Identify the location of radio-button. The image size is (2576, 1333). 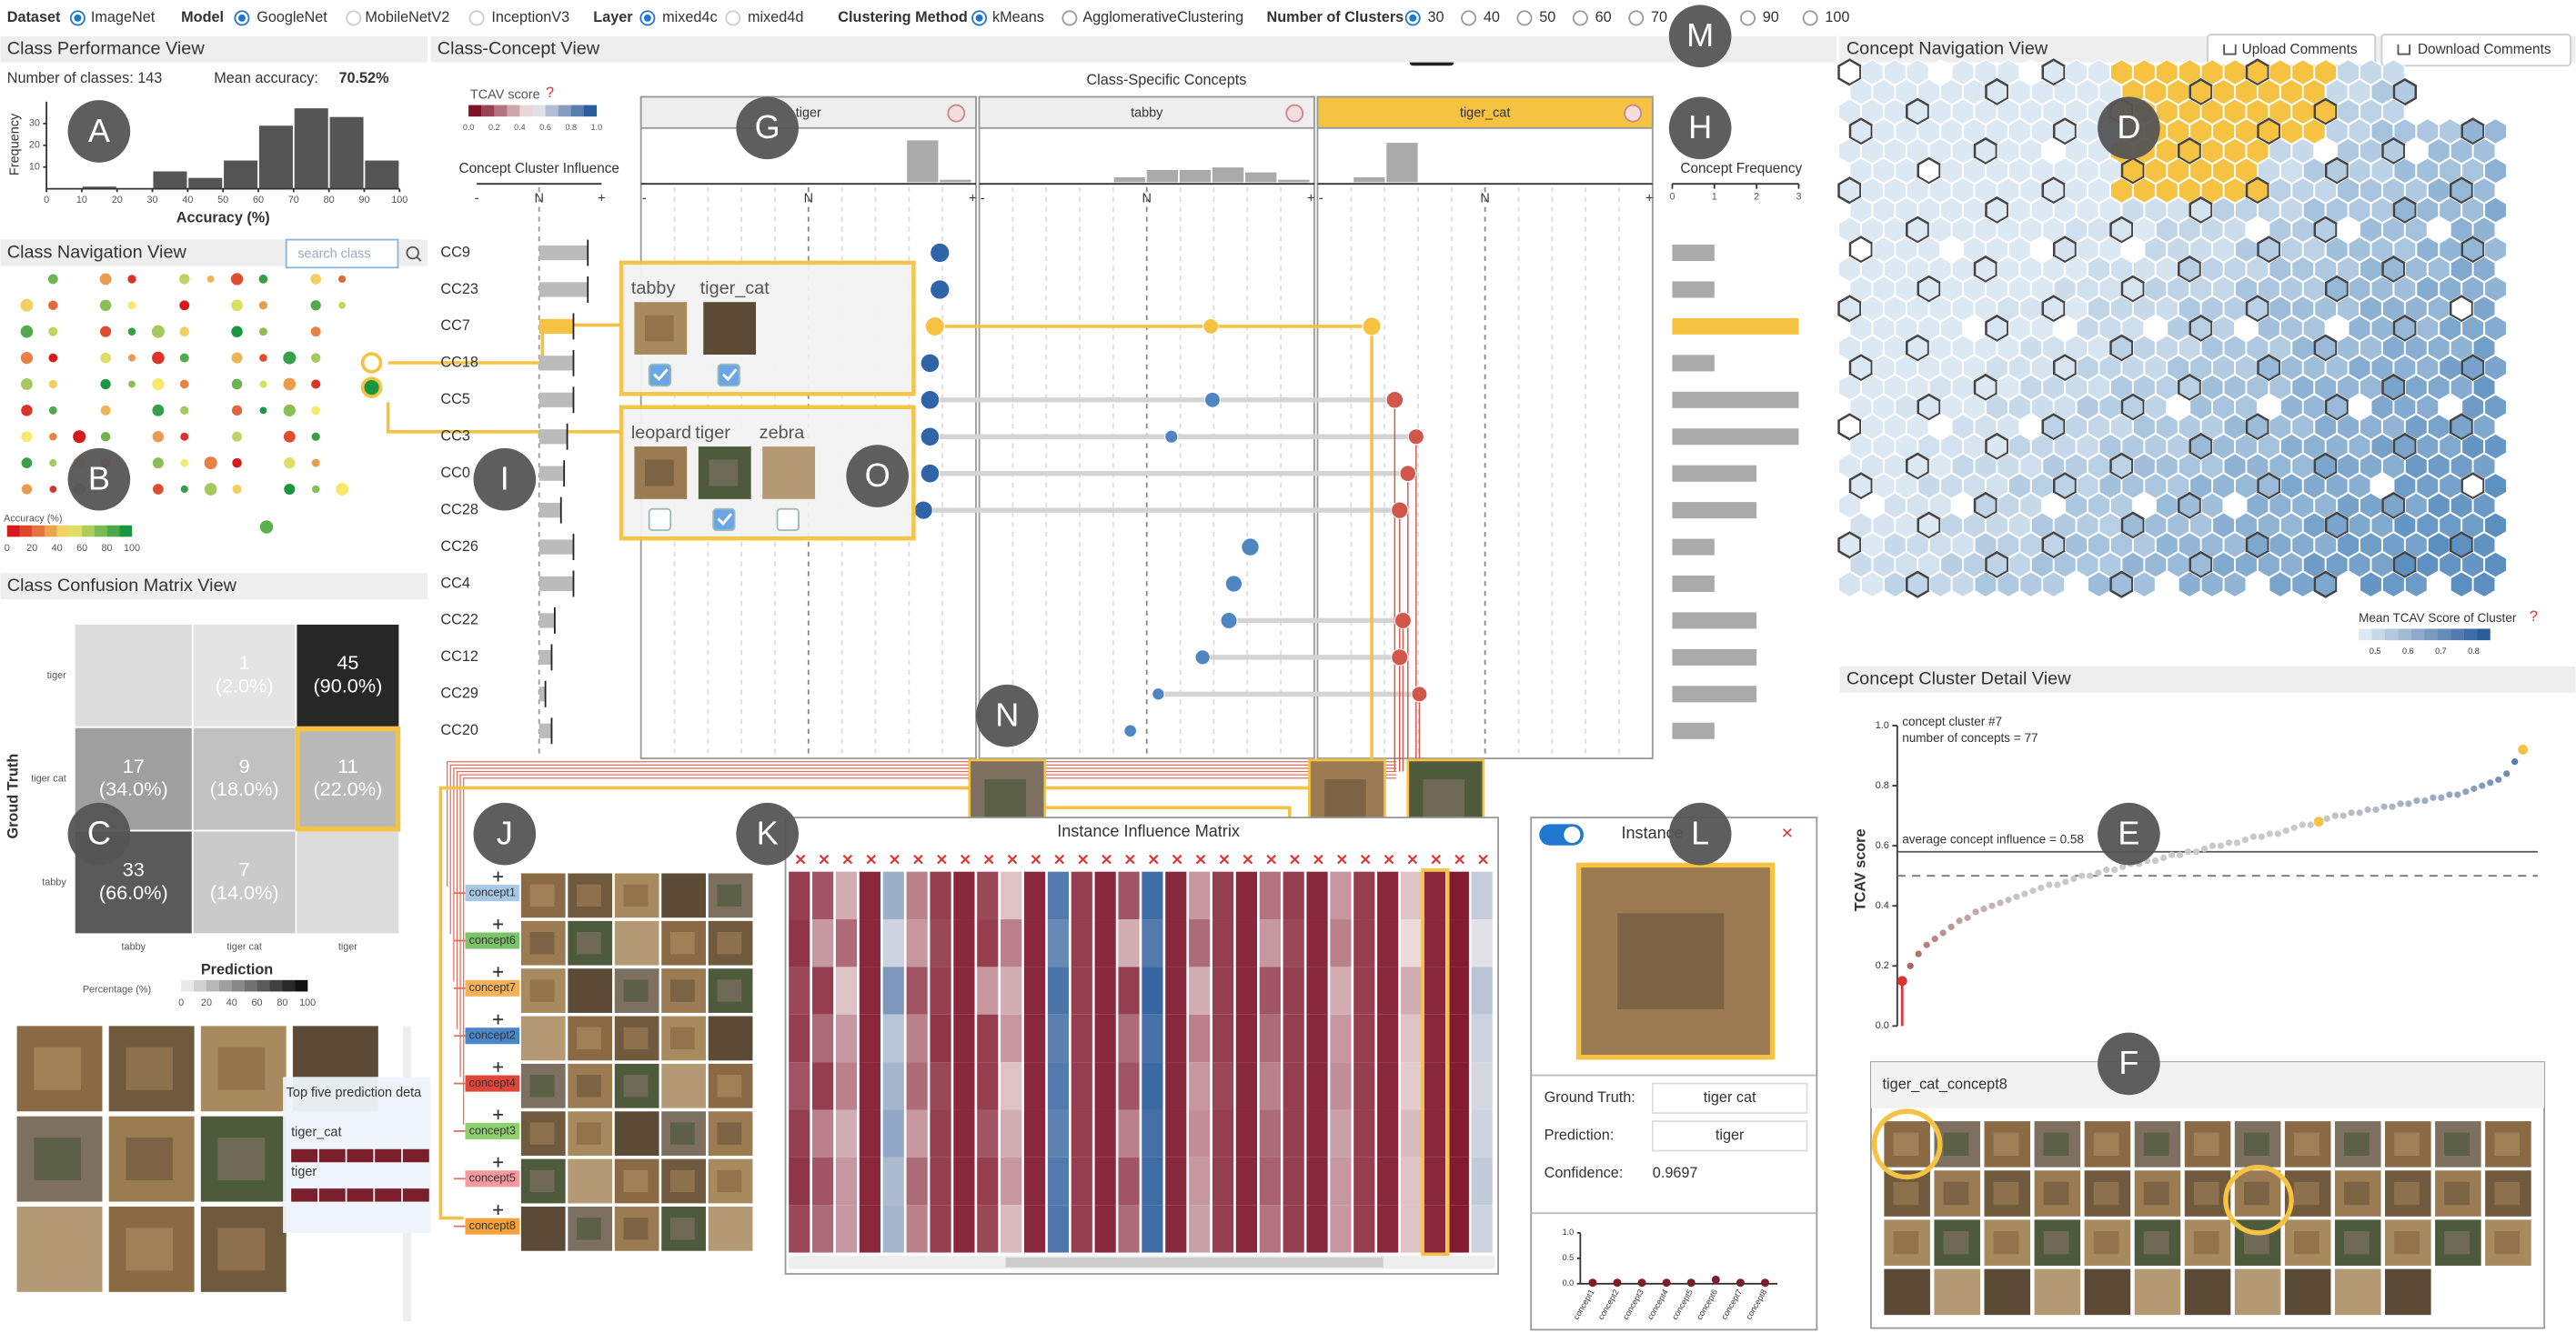
(1636, 18).